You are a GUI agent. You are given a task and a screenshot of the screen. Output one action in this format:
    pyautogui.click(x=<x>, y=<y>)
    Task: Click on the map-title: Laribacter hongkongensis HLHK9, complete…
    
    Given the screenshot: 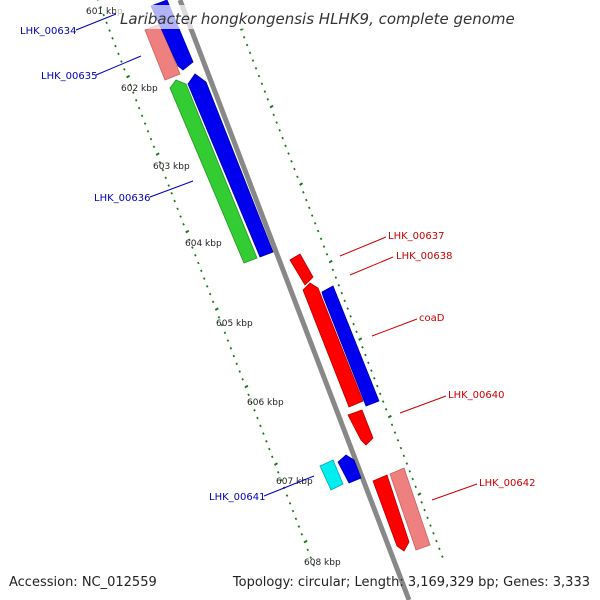 What is the action you would take?
    pyautogui.click(x=317, y=19)
    